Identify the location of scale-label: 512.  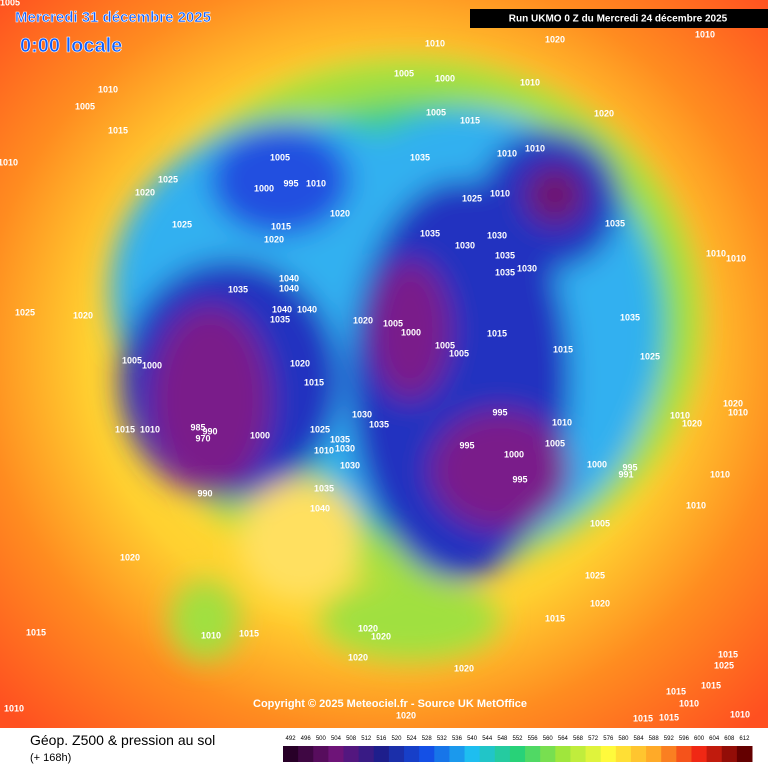
(366, 739).